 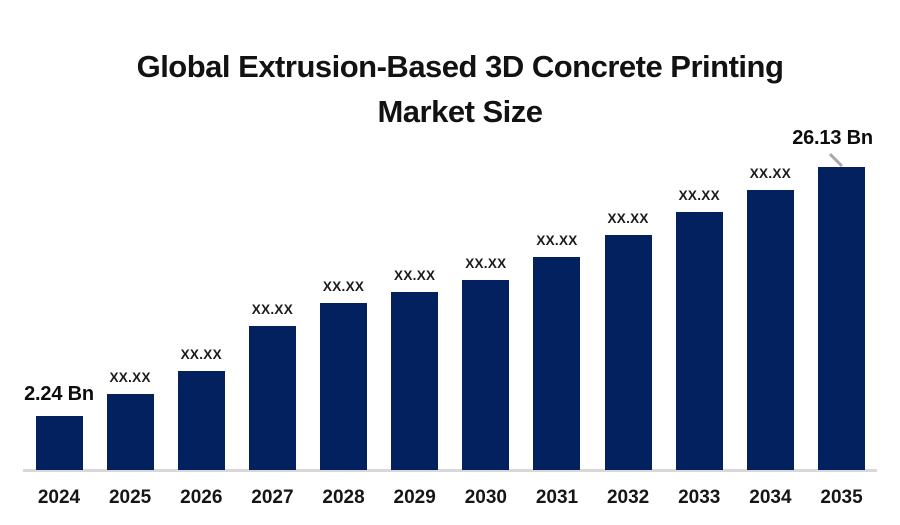 What do you see at coordinates (770, 497) in the screenshot?
I see `x-axis-label-2034: 2034` at bounding box center [770, 497].